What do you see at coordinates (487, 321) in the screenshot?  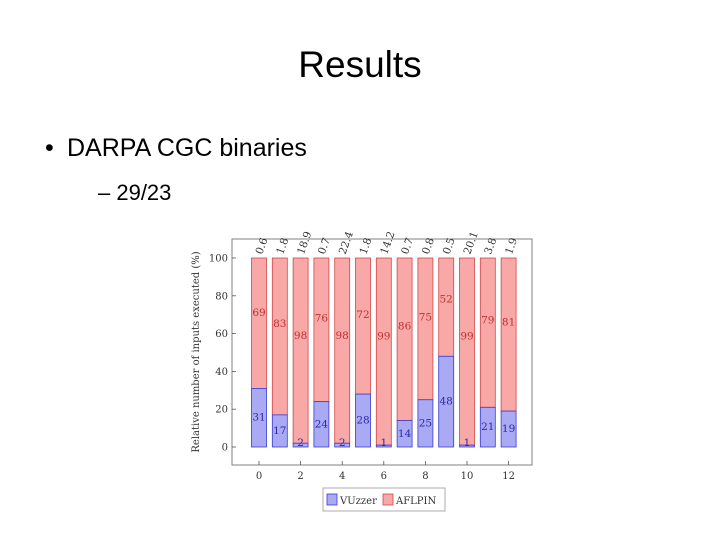 I see `data-label-aflpin: 79` at bounding box center [487, 321].